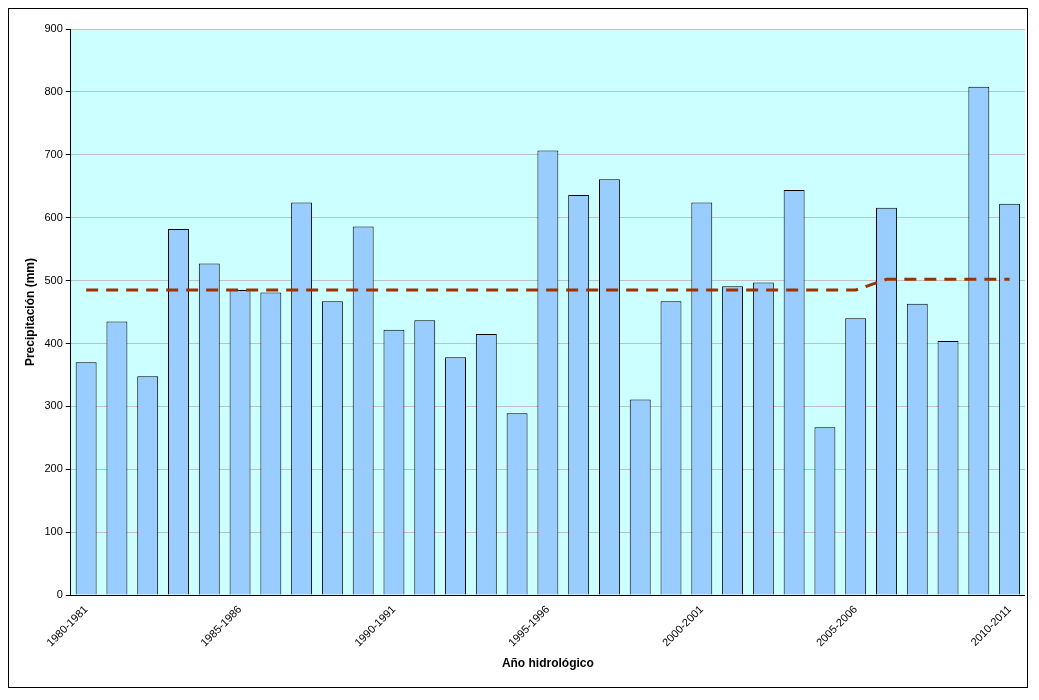 The width and height of the screenshot is (1039, 700). I want to click on y-tick-label: 600, so click(53, 216).